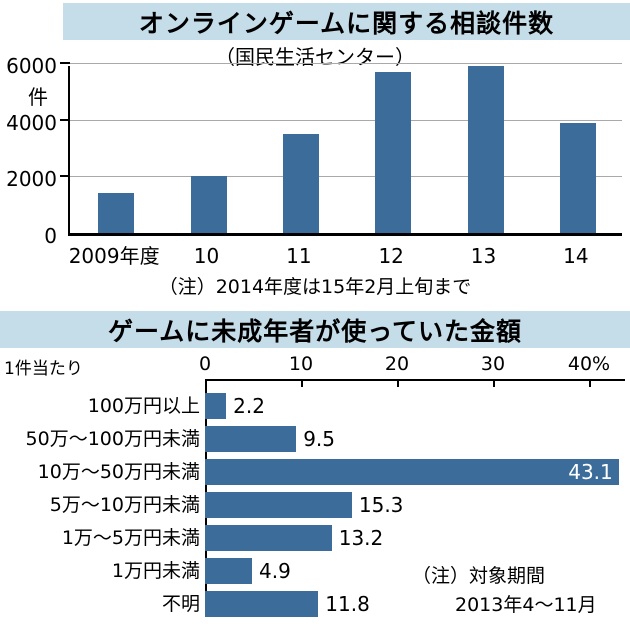 The height and width of the screenshot is (628, 630). What do you see at coordinates (345, 256) in the screenshot?
I see `consultations-x-labels: 2009年度 10 11 12 13 14` at bounding box center [345, 256].